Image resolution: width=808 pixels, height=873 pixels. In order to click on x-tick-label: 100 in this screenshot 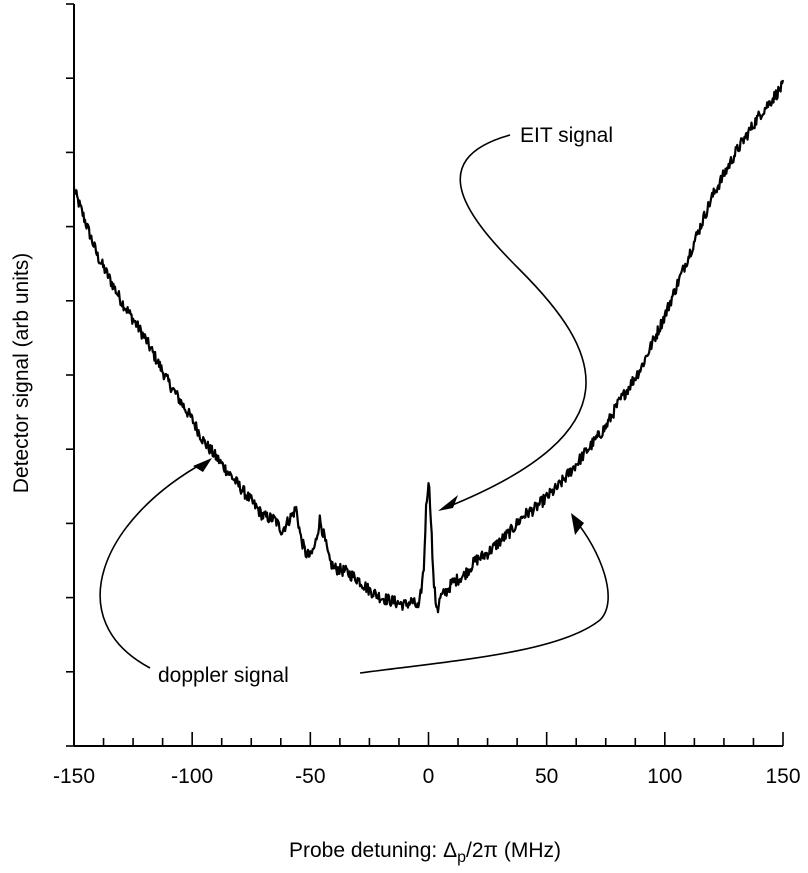, I will do `click(664, 776)`.